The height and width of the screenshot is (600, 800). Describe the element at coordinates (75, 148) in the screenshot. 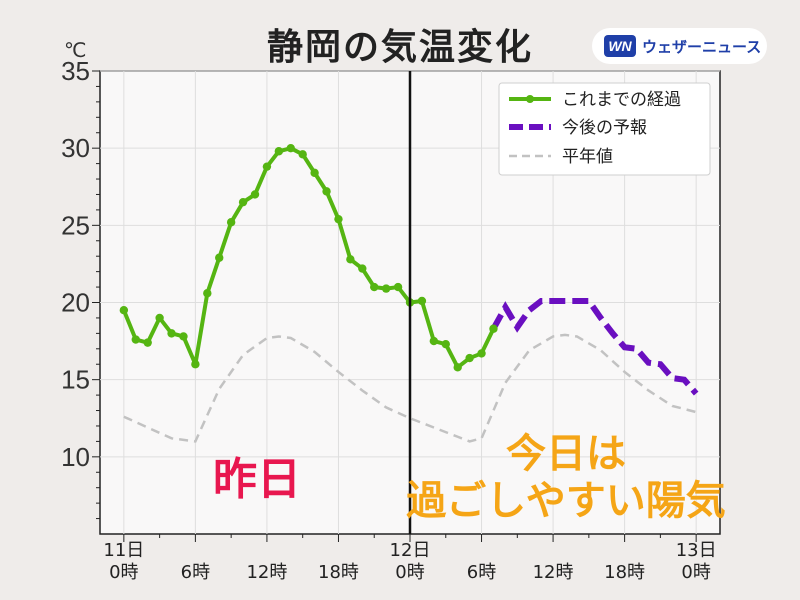

I see `y-tick-label: 30` at that location.